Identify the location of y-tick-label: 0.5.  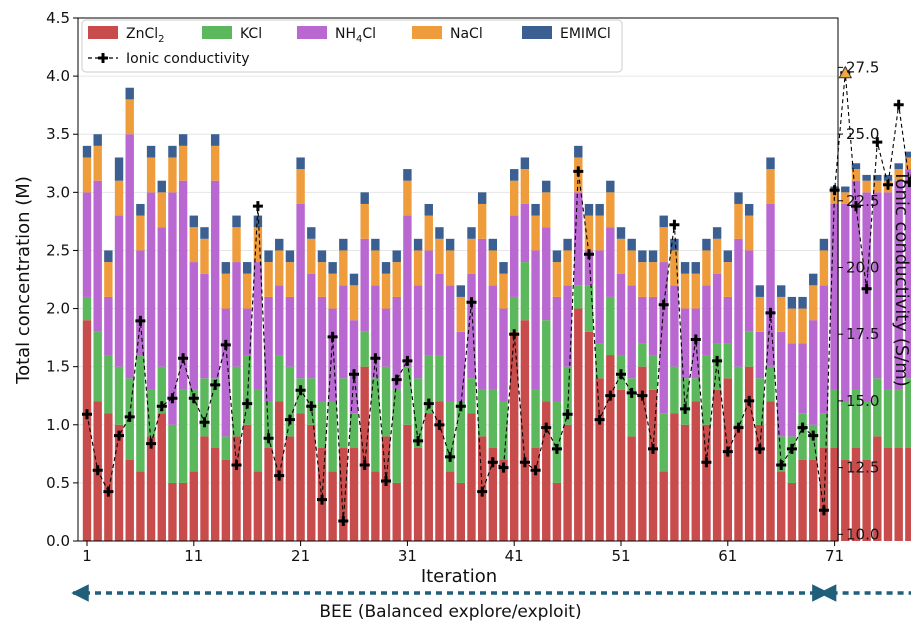
(58, 483).